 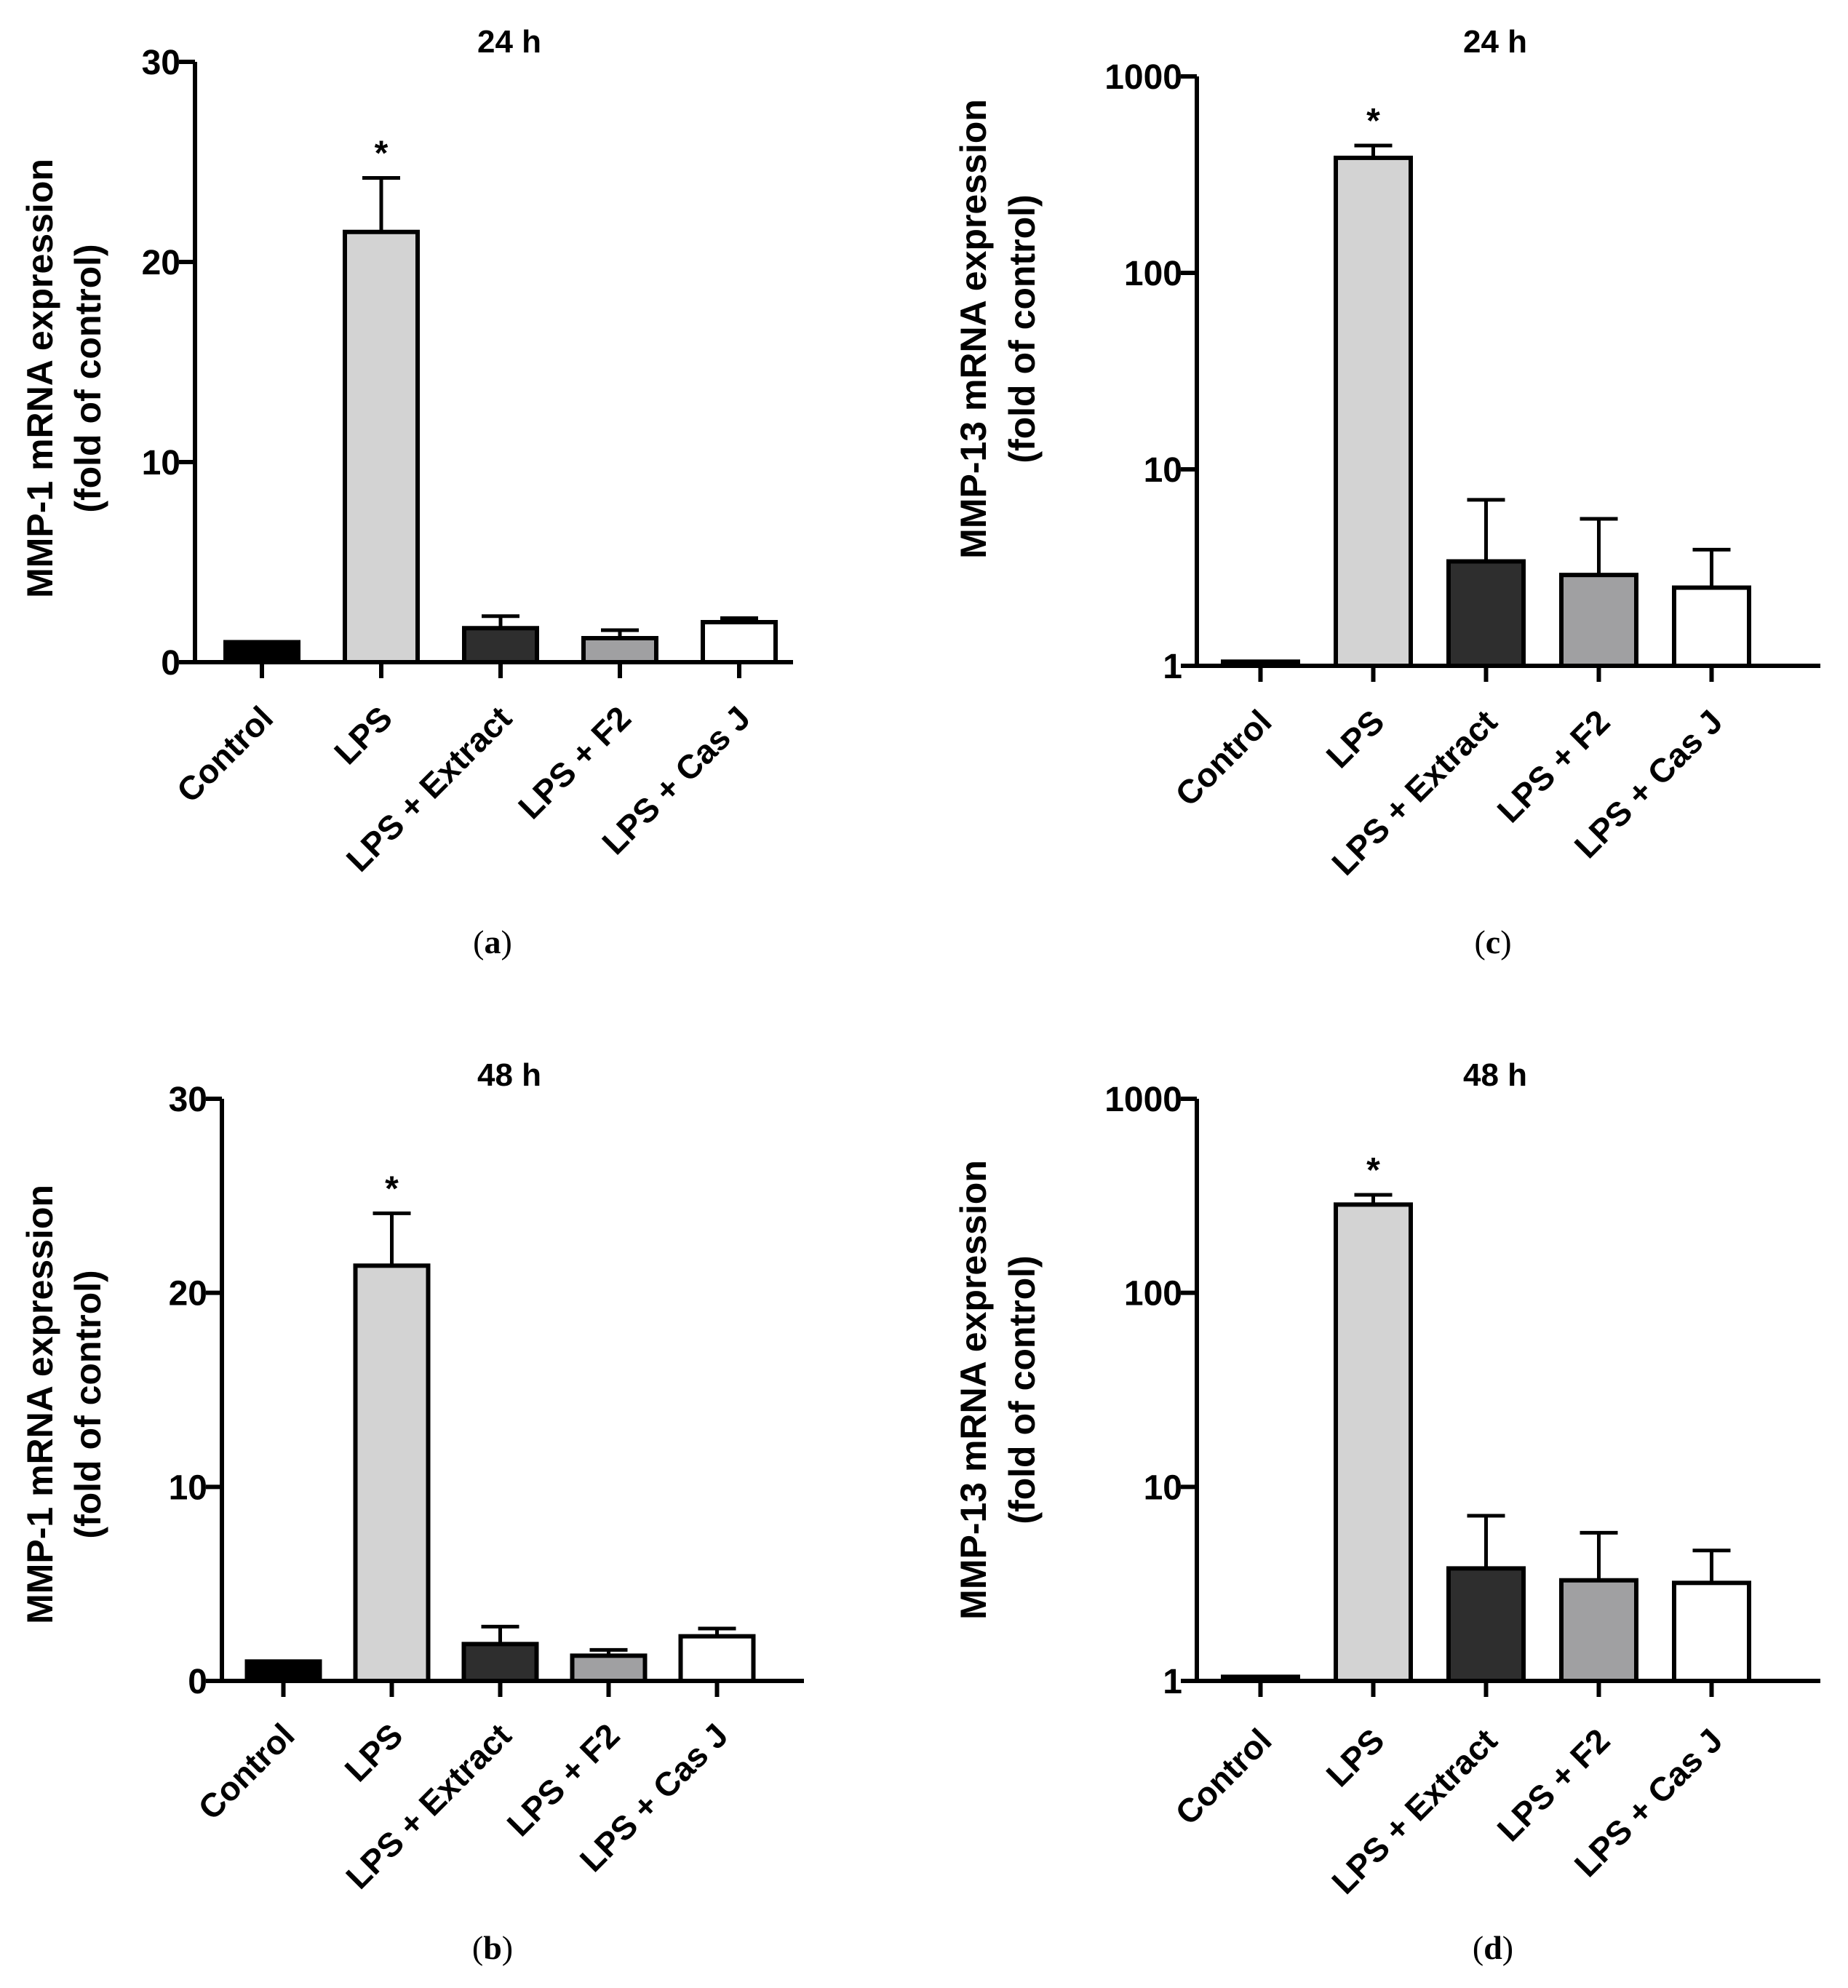 I want to click on panel-caption: (c), so click(x=1492, y=942).